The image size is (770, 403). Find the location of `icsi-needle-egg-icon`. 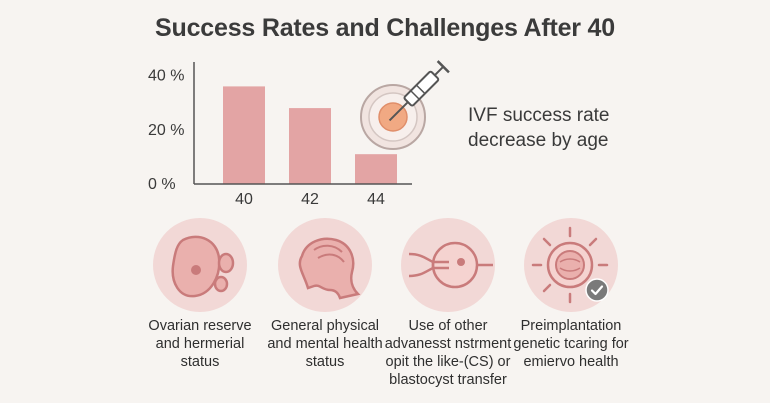

icsi-needle-egg-icon is located at coordinates (448, 265).